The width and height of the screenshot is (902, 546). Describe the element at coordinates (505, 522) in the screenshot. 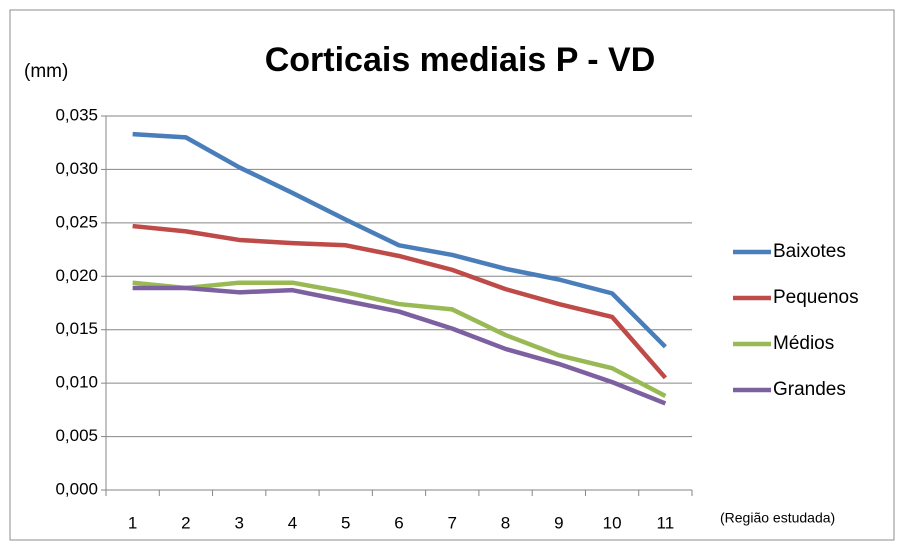

I see `x-tick-label: 8` at that location.